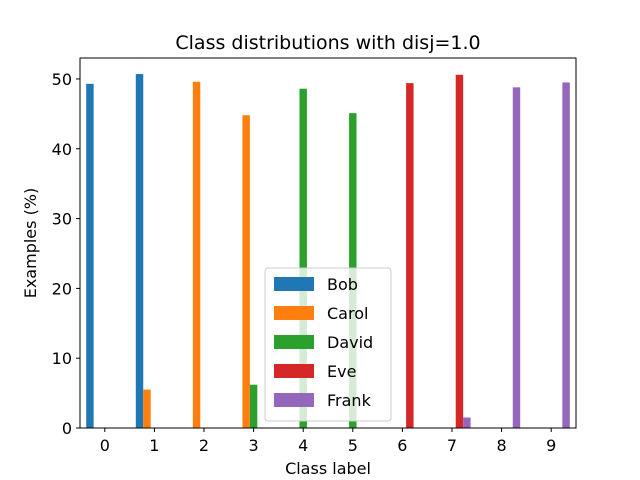 The width and height of the screenshot is (640, 480). I want to click on x-tick-label: 3, so click(254, 445).